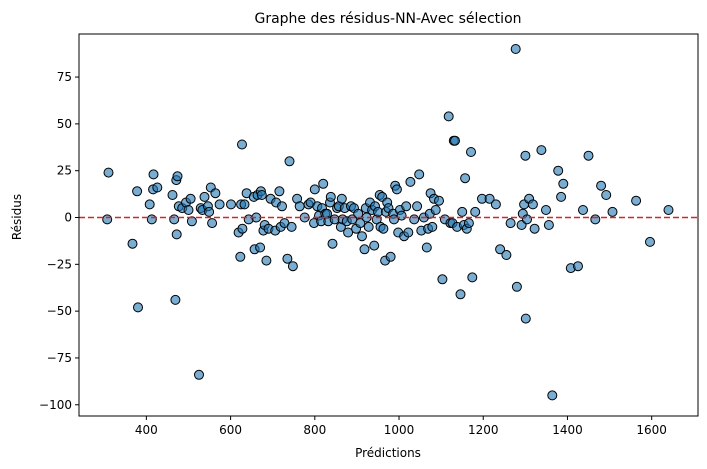 The height and width of the screenshot is (469, 707). I want to click on y-tick-label: 50, so click(64, 124).